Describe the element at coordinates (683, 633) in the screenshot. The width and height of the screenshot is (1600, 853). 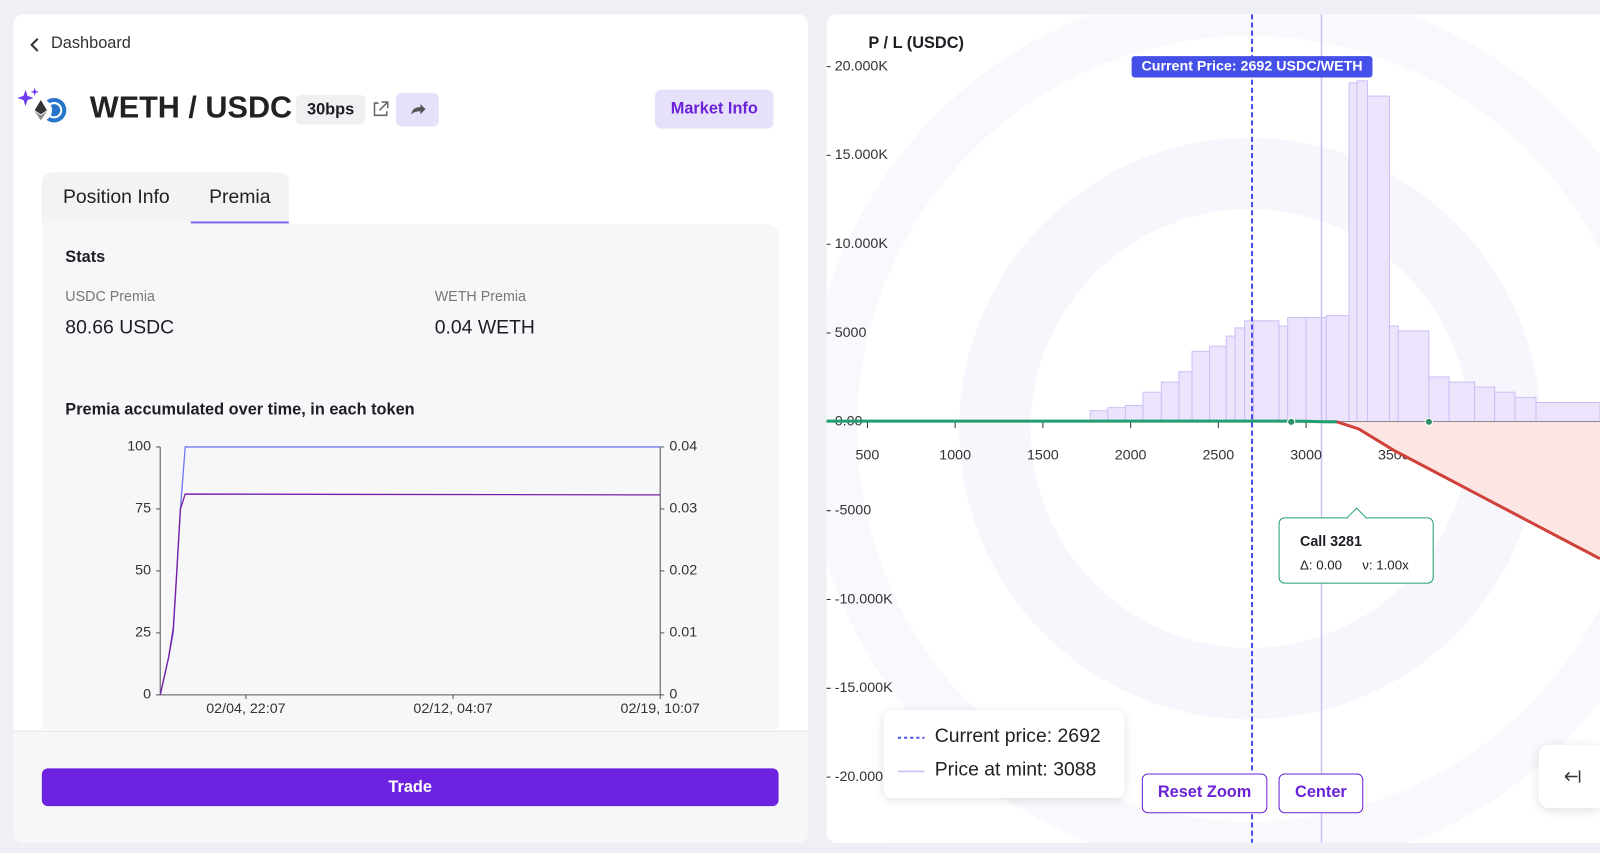
I see `y2-tick-label: 0.01` at that location.